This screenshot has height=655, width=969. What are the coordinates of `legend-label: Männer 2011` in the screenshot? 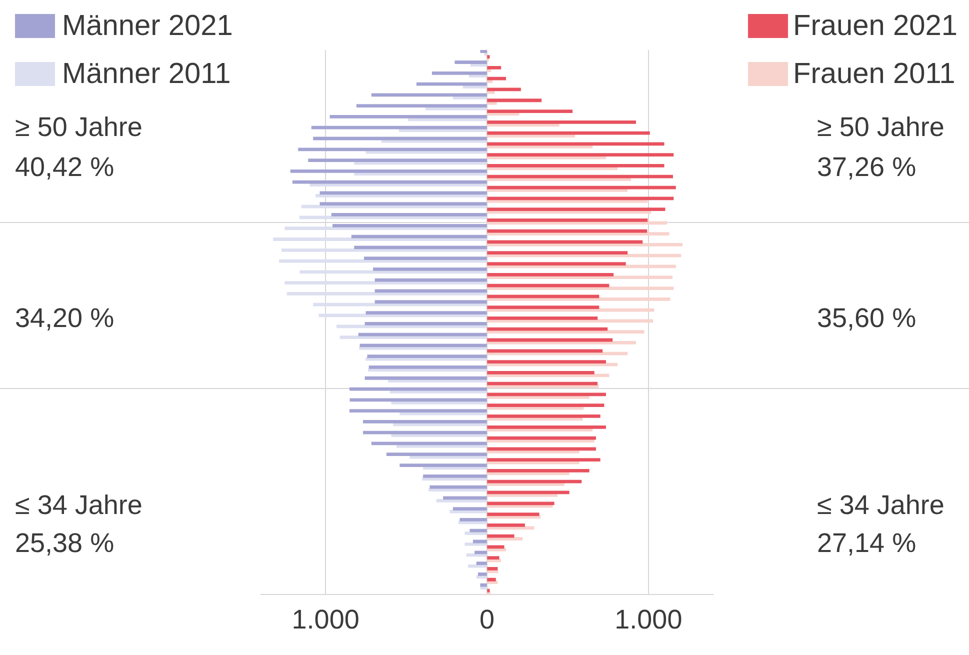 It's located at (146, 74).